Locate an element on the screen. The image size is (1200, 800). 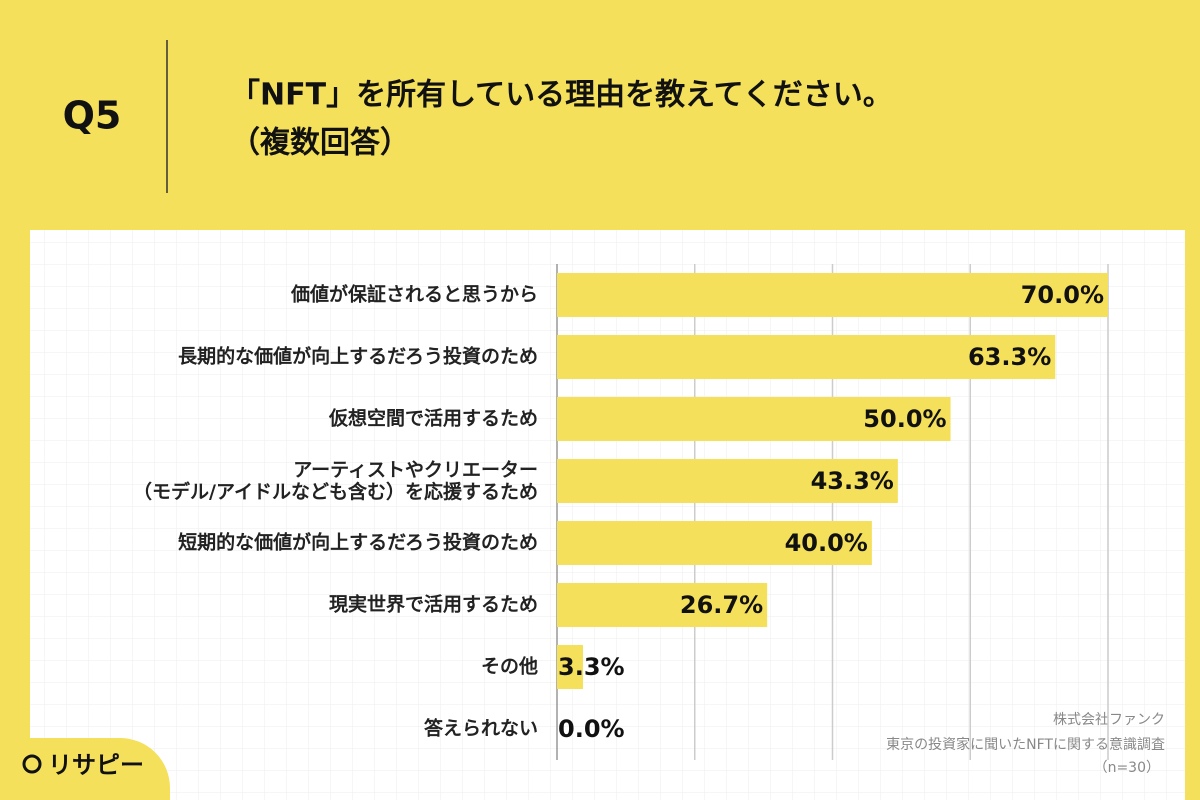
source: 東京の投資家に聞いたNFTに関する意識調査 is located at coordinates (1025, 744).